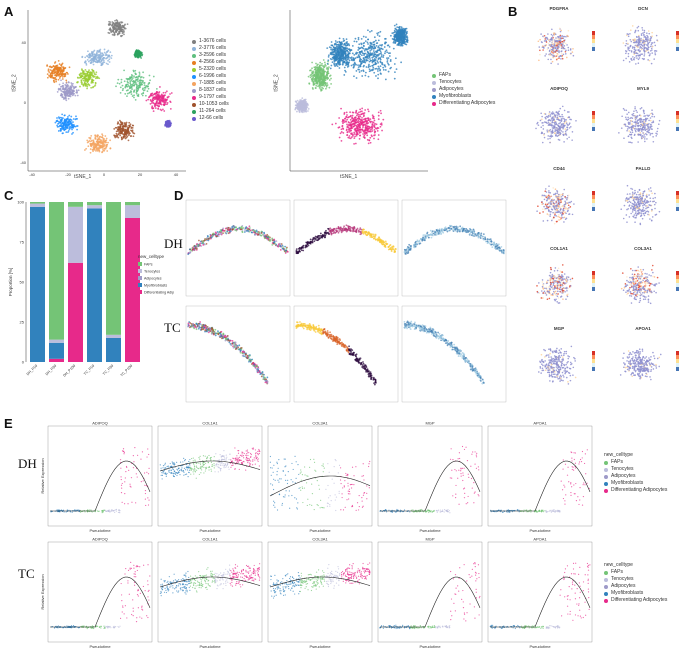 This screenshot has height=652, width=685. I want to click on panel-letter-a: A, so click(9, 11).